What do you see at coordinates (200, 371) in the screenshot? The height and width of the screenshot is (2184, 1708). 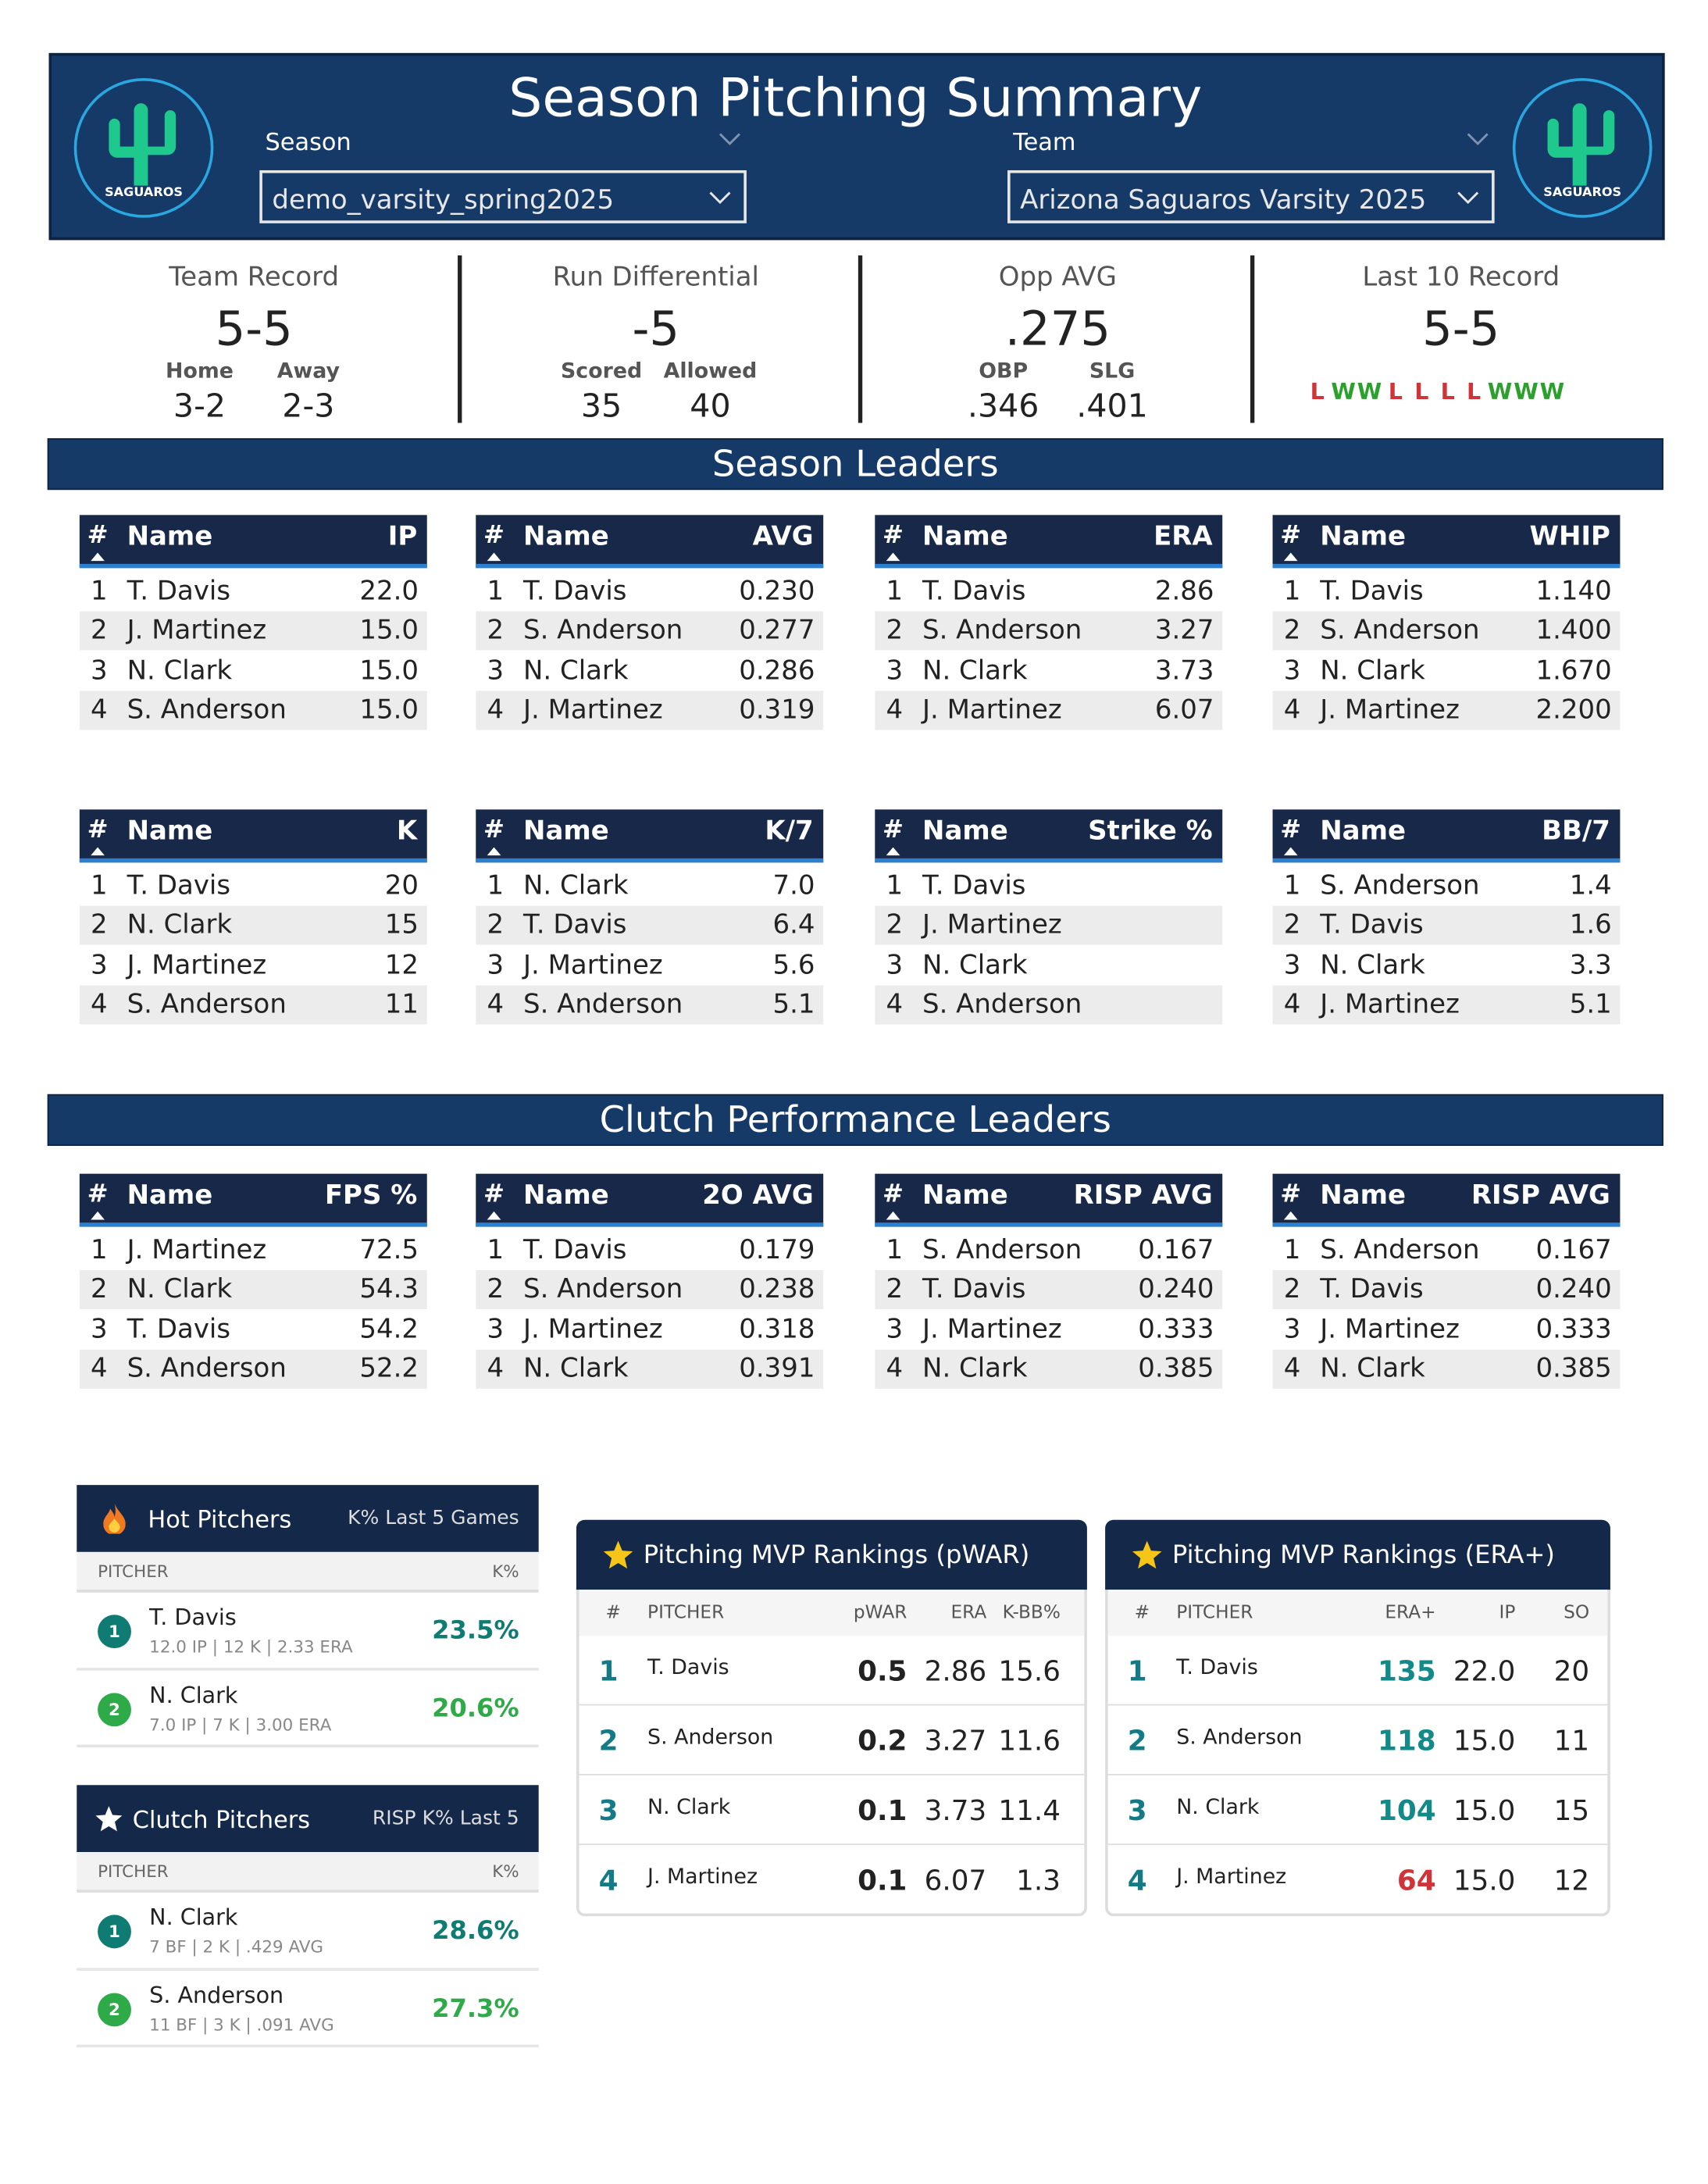 I see `kpi-detail-label: Home` at bounding box center [200, 371].